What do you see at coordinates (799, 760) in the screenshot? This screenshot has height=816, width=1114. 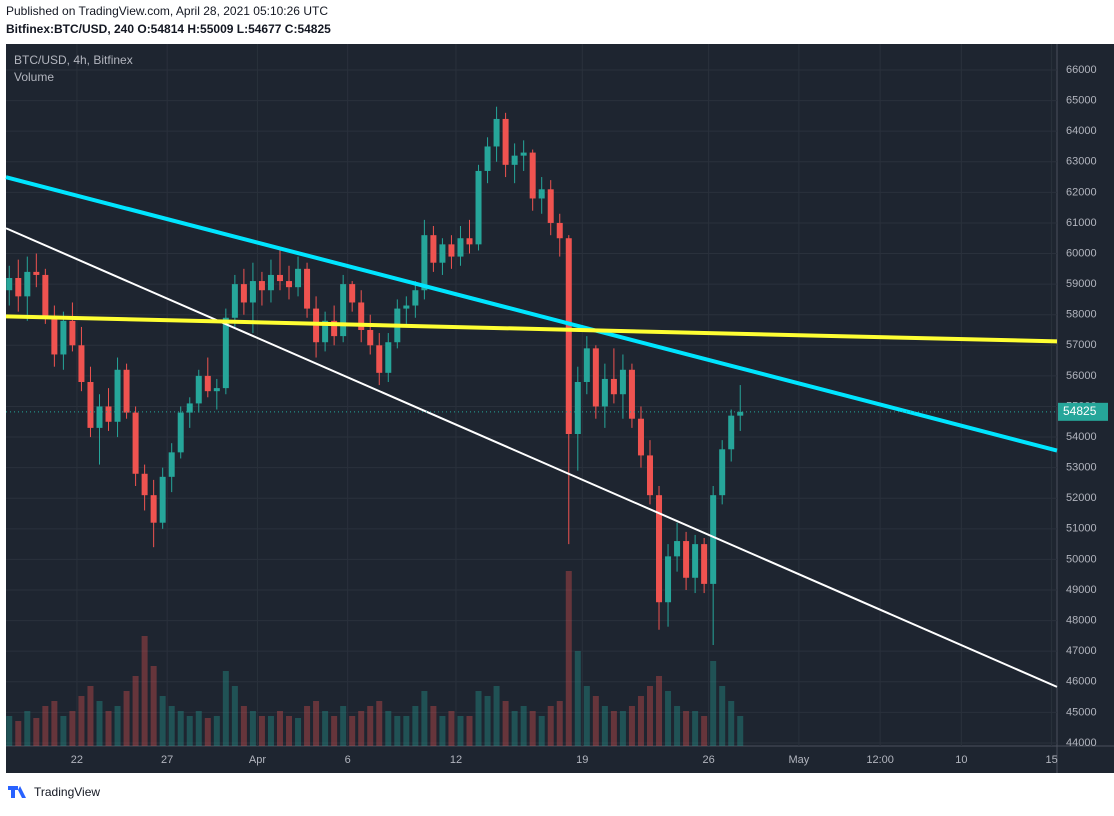 I see `x-tick-label: May` at bounding box center [799, 760].